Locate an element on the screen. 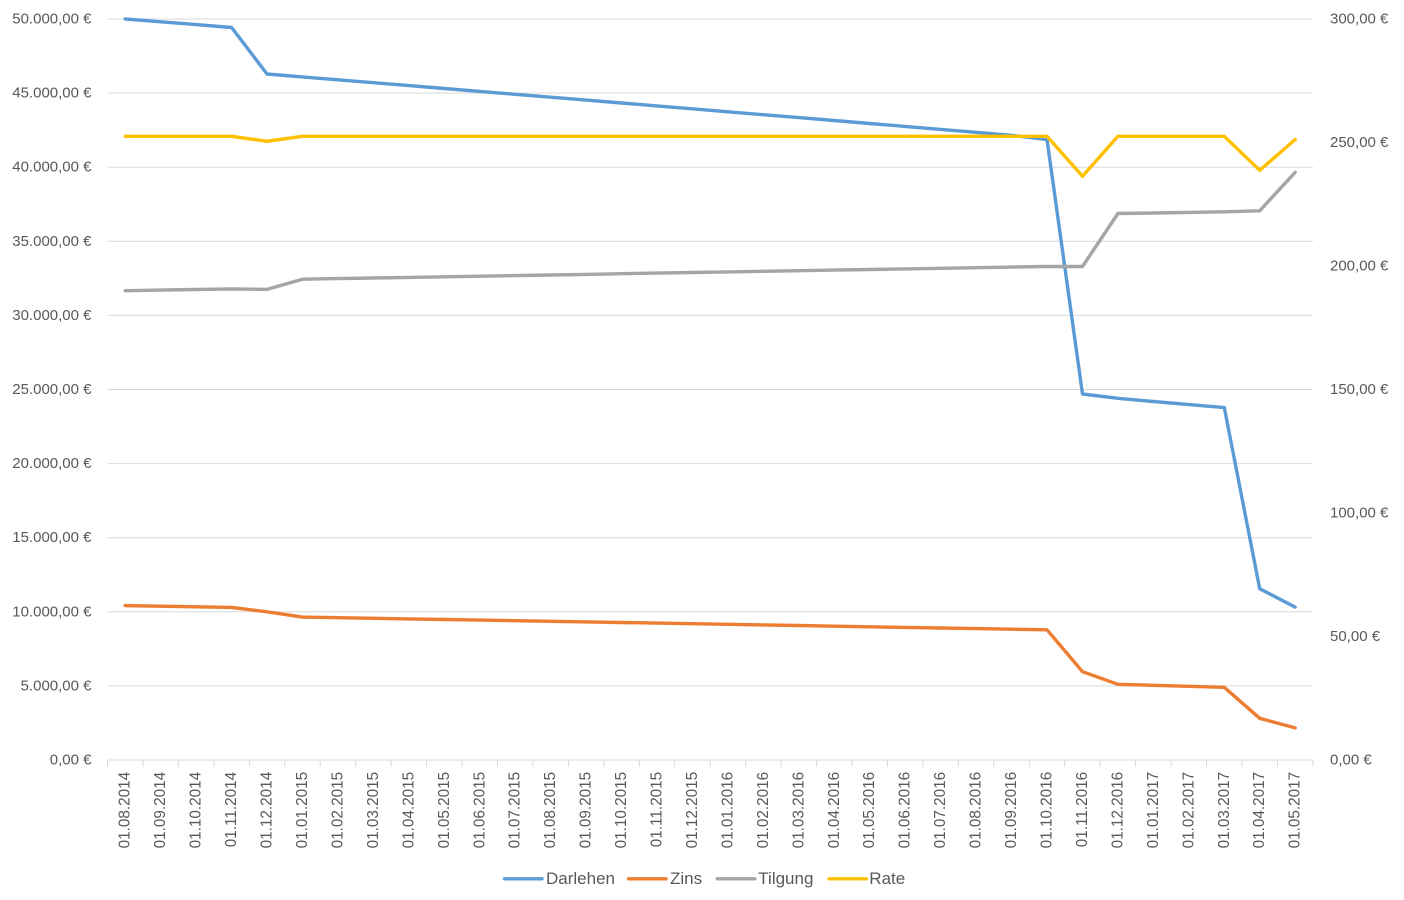 This screenshot has width=1404, height=900. svg-text: 01.04.2015 is located at coordinates (408, 810).